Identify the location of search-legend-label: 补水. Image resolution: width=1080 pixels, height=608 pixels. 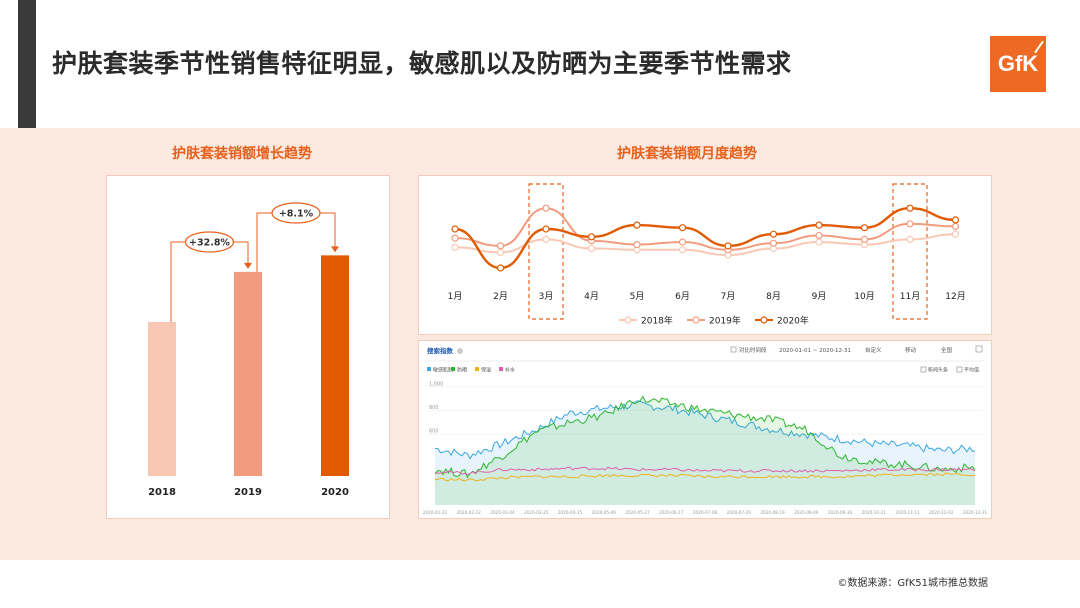
(510, 370).